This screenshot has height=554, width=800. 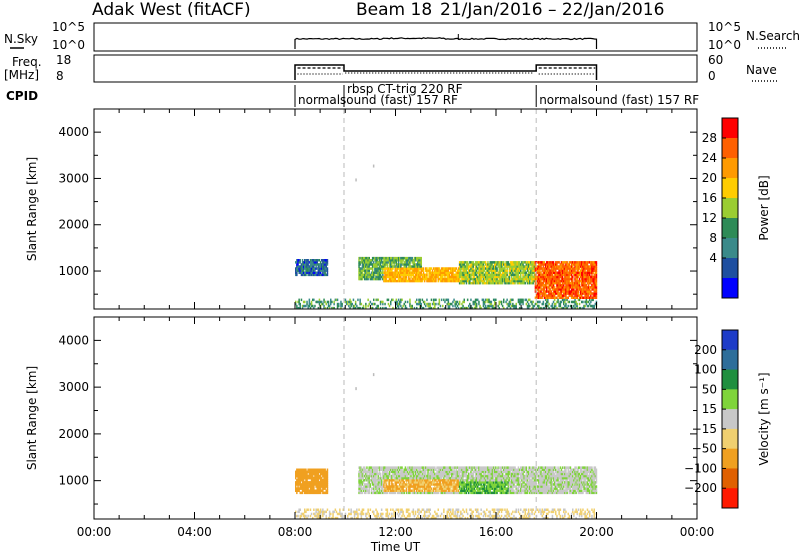 What do you see at coordinates (724, 45) in the screenshot?
I see `nsearch-tick-low: 10^0` at bounding box center [724, 45].